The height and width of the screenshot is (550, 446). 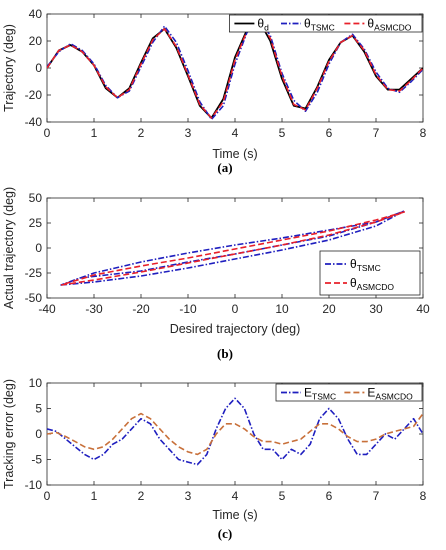 I want to click on y-tick-label: -5, so click(x=36, y=460).